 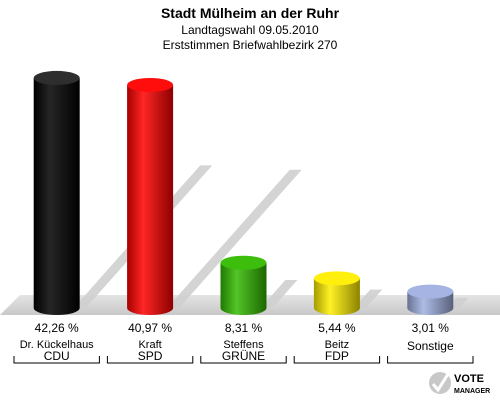 I want to click on chart-title: Stadt Mülheim an der Ruhr, so click(x=250, y=13).